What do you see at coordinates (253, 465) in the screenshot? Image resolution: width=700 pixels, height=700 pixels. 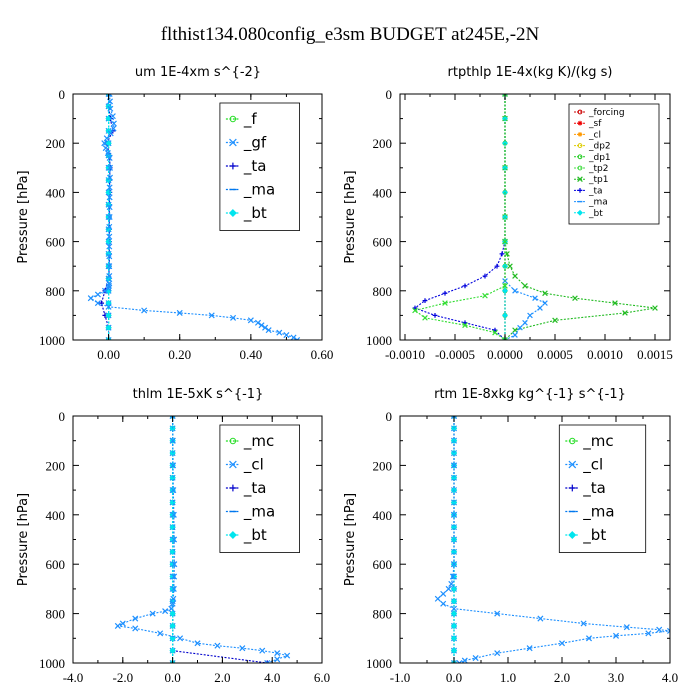 I see `legend-label: _cl` at bounding box center [253, 465].